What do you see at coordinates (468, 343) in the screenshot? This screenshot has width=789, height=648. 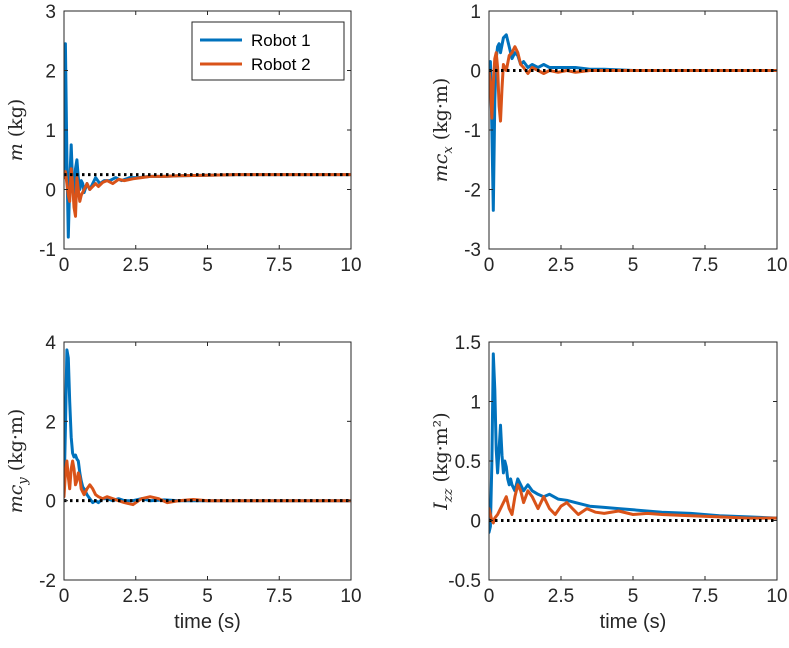 I see `y-tick-label: 1.5` at bounding box center [468, 343].